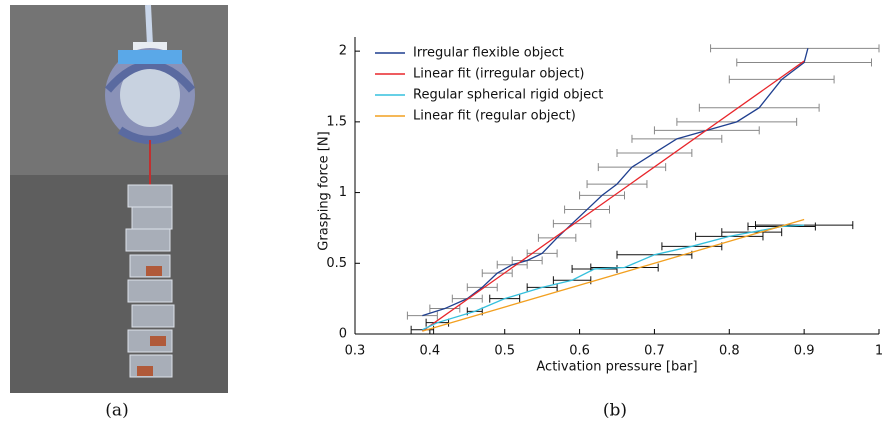  What do you see at coordinates (343, 192) in the screenshot?
I see `y-tick-label: 1` at bounding box center [343, 192].